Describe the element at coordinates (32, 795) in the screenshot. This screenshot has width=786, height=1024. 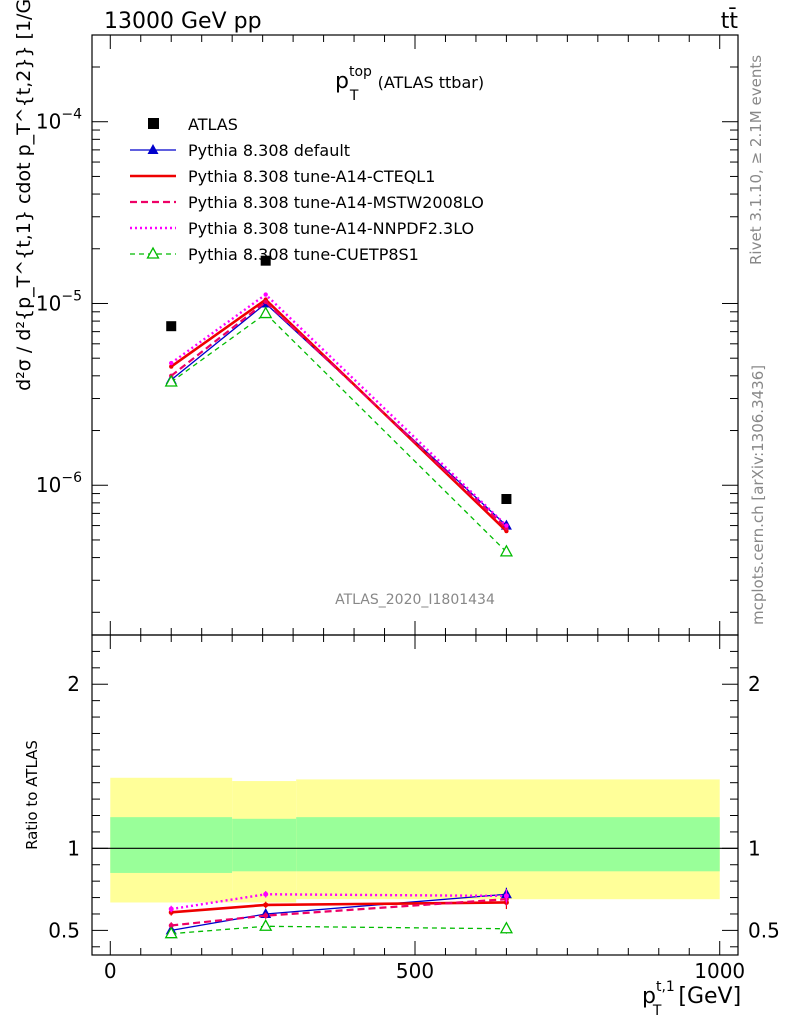
I see `lower-y-axis-label: Ratio to ATLAS` at that location.